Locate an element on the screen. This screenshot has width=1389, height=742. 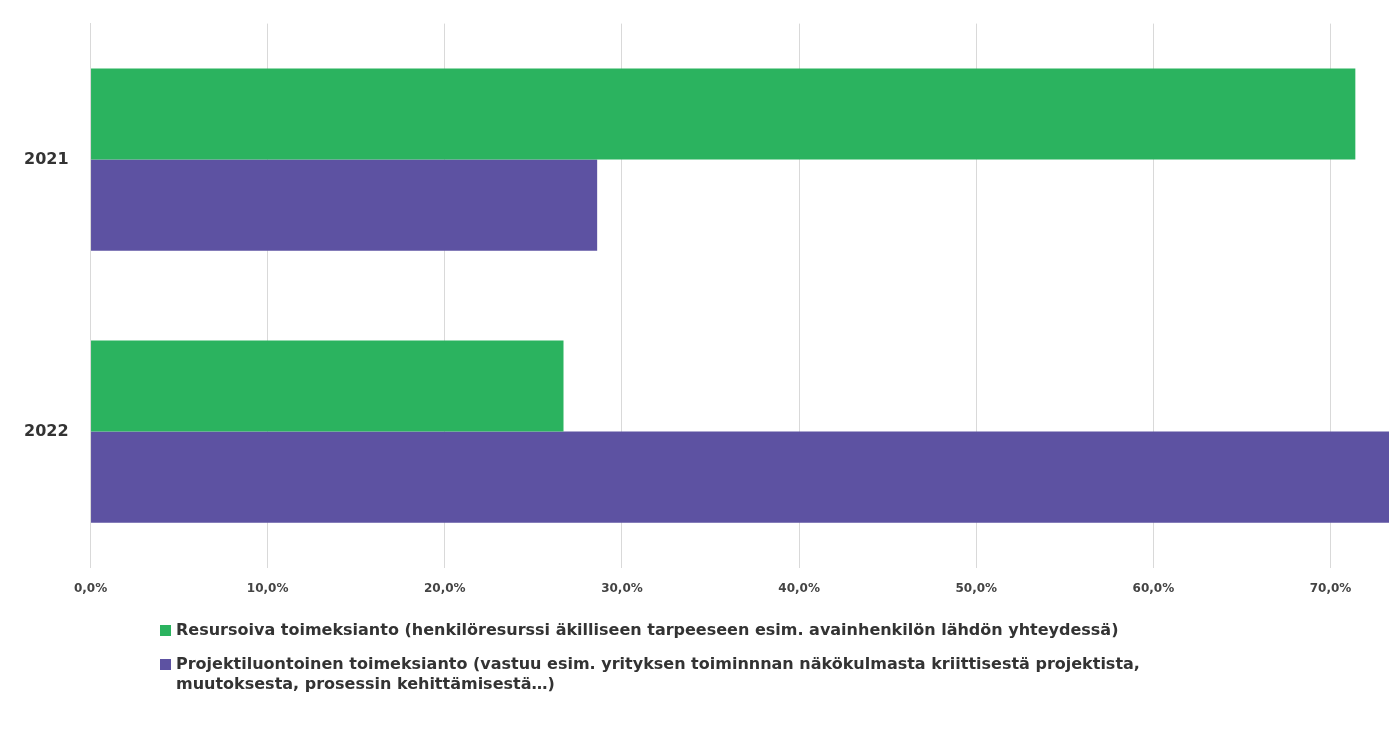
x-tick-label: 20,0% is located at coordinates (445, 587).